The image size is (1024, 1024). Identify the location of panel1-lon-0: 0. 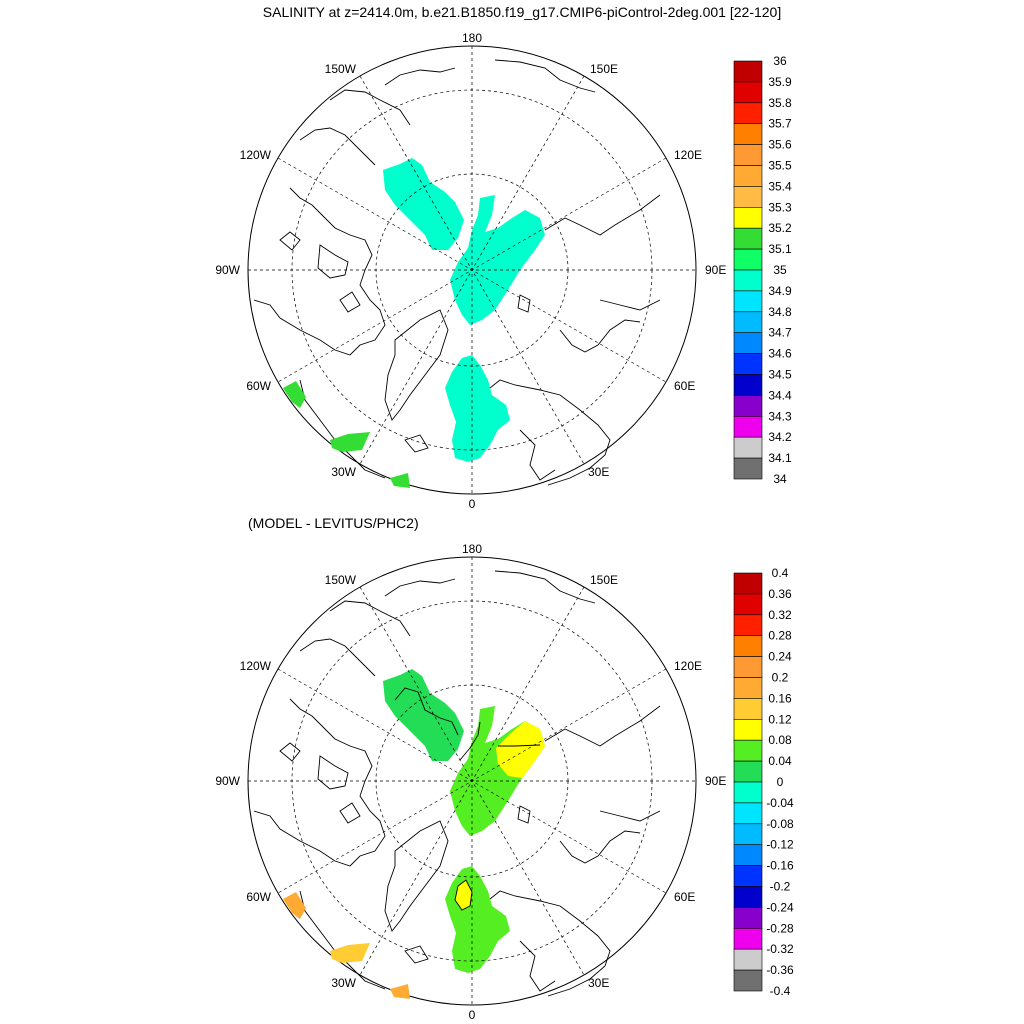
(472, 504).